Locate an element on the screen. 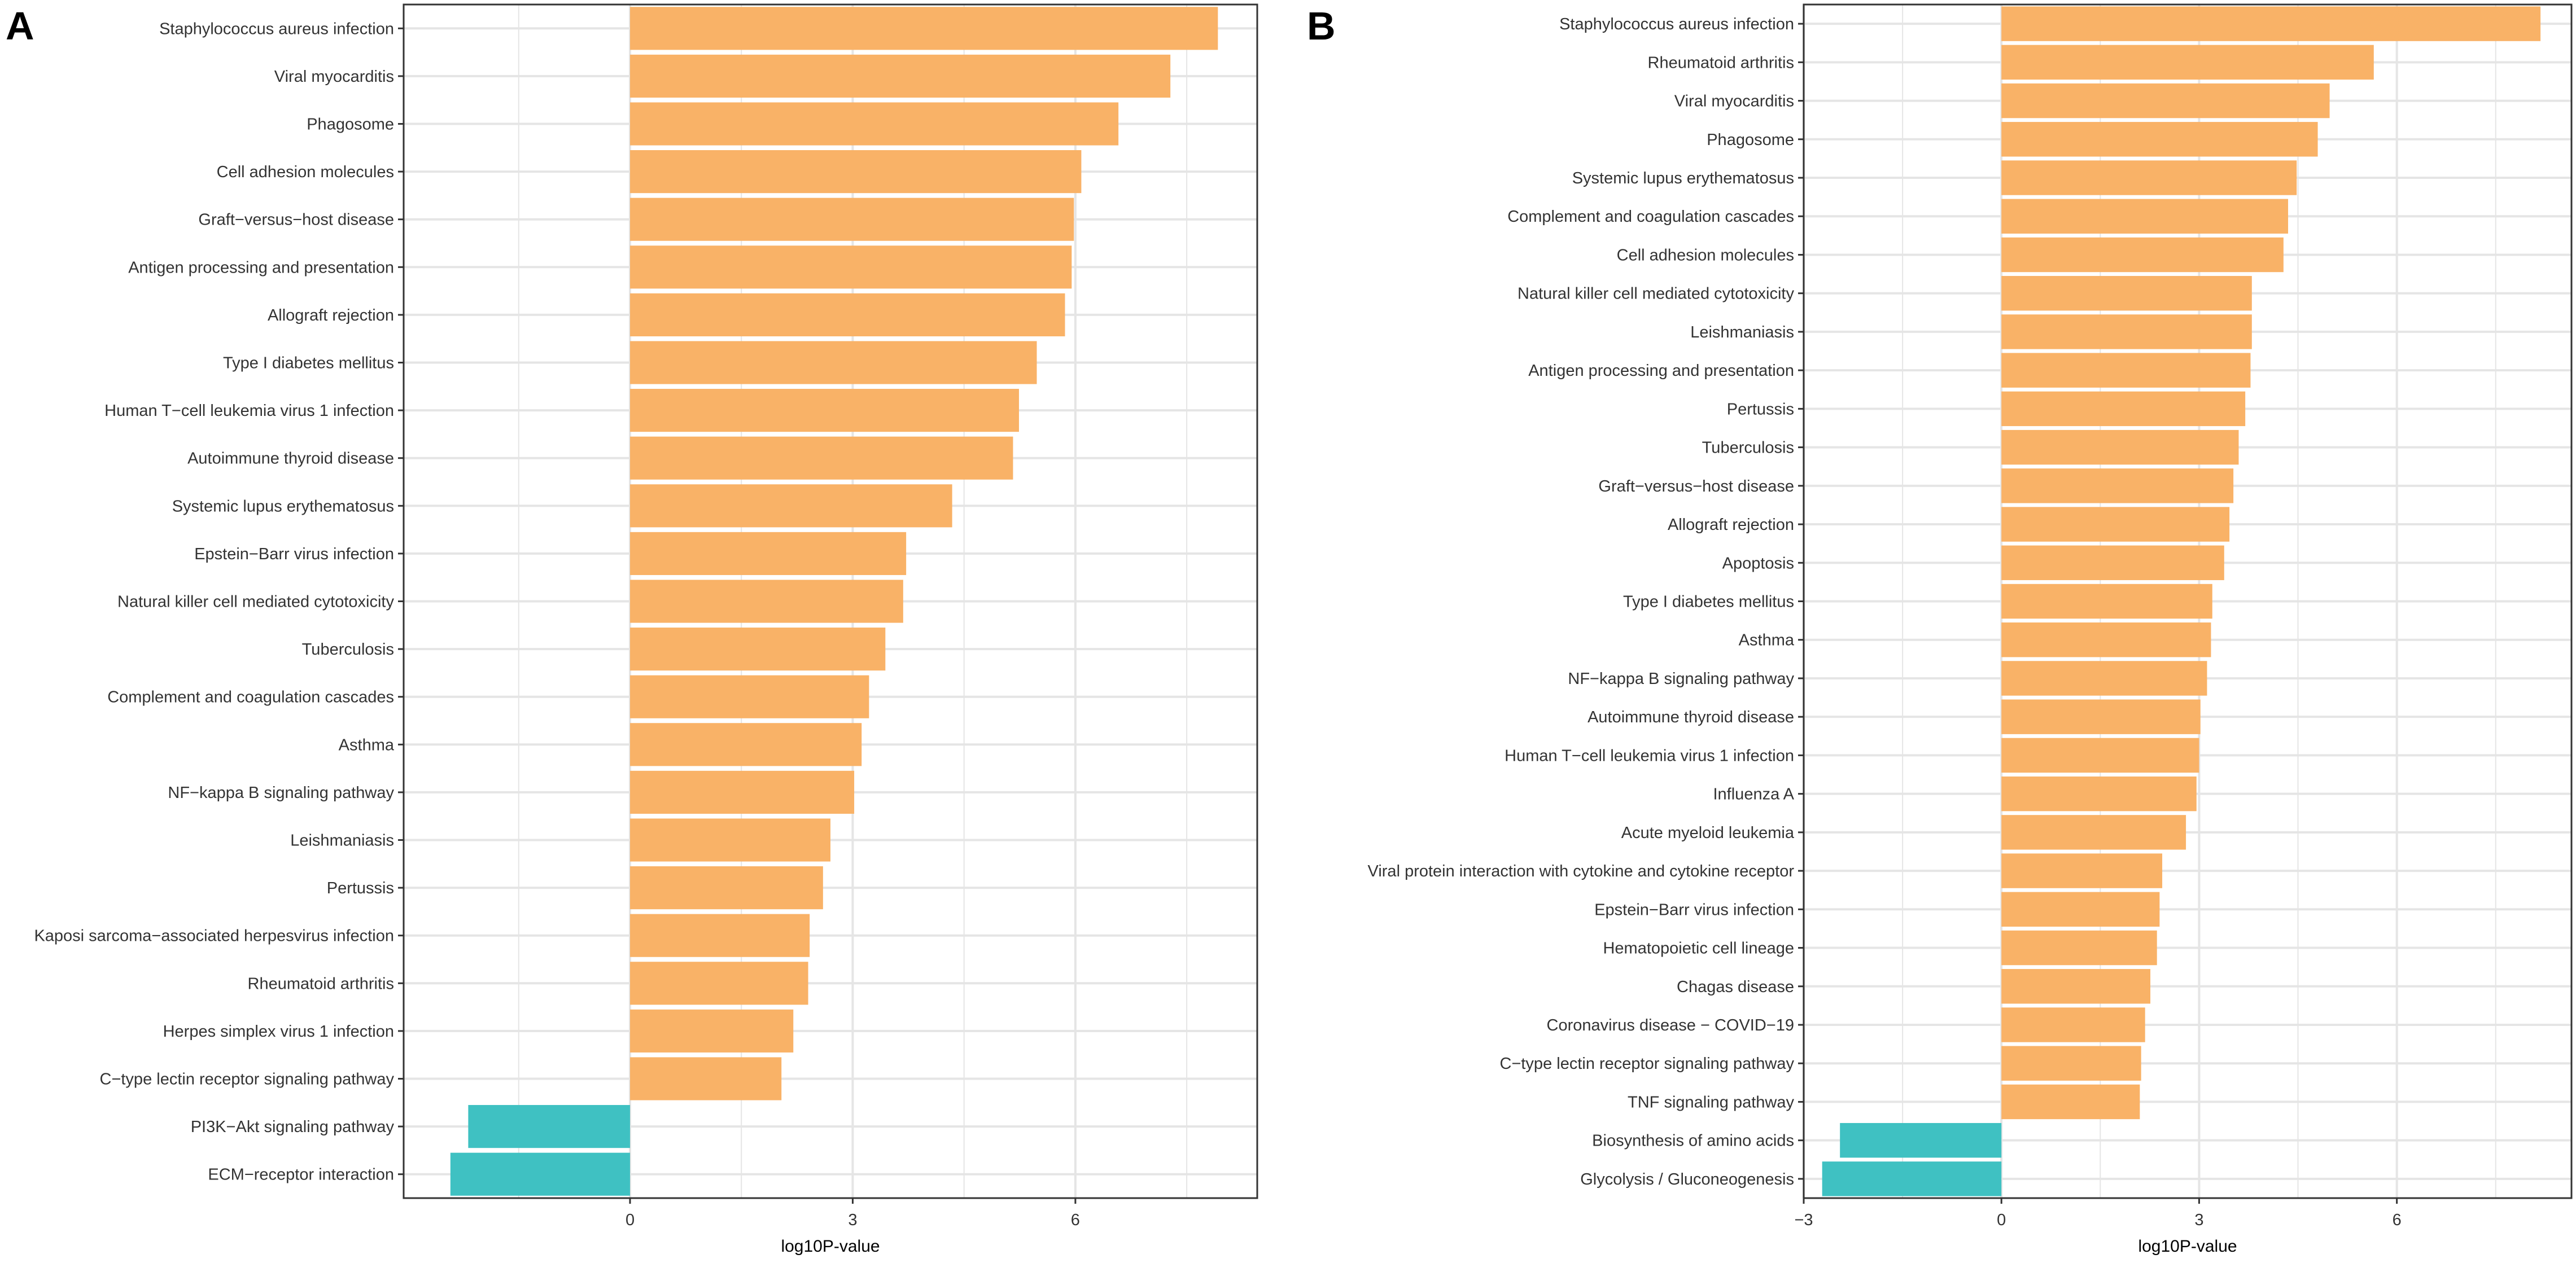 Image resolution: width=2576 pixels, height=1263 pixels. panel-b-category-label: Biosynthesis of amino acids is located at coordinates (1693, 1141).